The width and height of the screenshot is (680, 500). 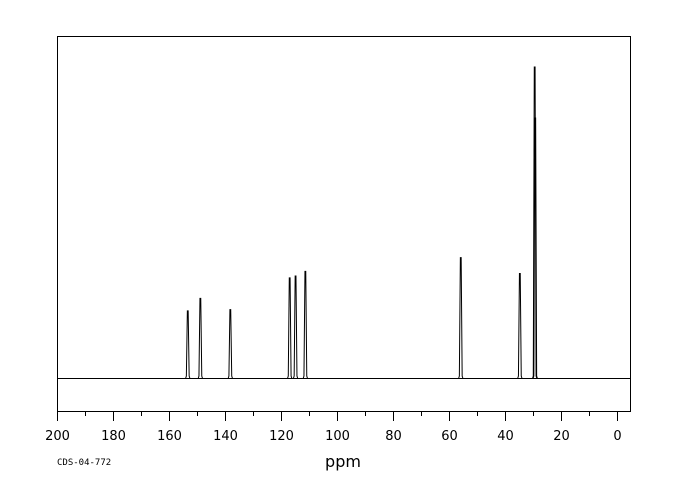 What do you see at coordinates (449, 436) in the screenshot?
I see `x-tick-label: 60` at bounding box center [449, 436].